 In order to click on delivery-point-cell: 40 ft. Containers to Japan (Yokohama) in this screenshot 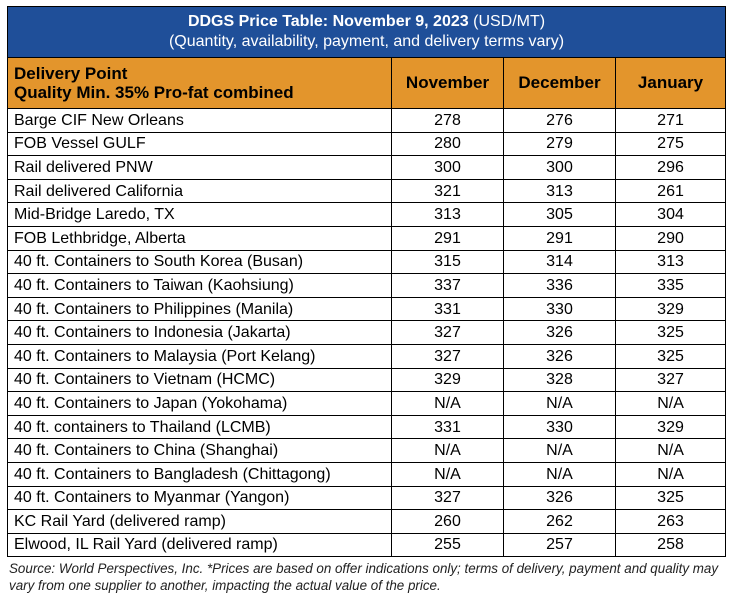, I will do `click(199, 403)`.